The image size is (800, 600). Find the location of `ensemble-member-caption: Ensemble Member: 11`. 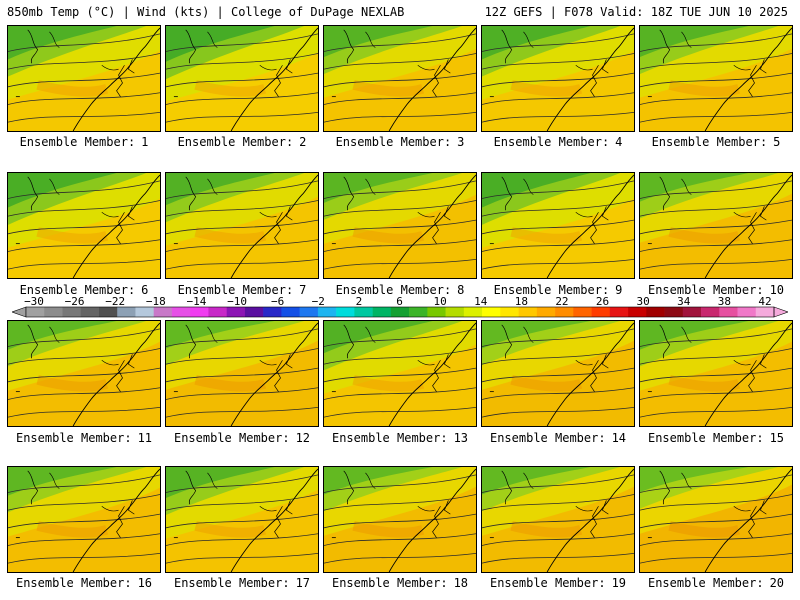

ensemble-member-caption: Ensemble Member: 11 is located at coordinates (84, 438).